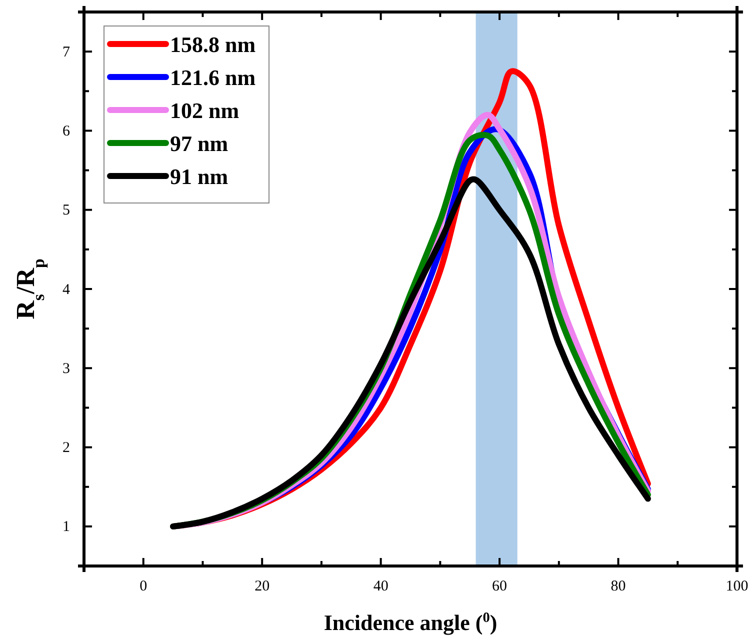  What do you see at coordinates (66, 210) in the screenshot?
I see `y-tick-label: 5` at bounding box center [66, 210].